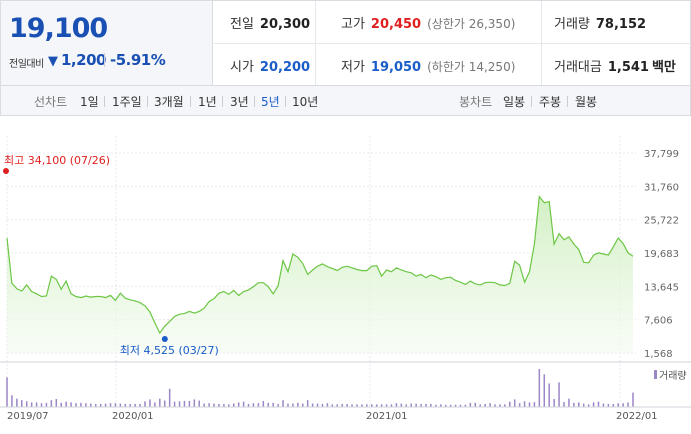  I want to click on period-10y: 10년, so click(305, 102).